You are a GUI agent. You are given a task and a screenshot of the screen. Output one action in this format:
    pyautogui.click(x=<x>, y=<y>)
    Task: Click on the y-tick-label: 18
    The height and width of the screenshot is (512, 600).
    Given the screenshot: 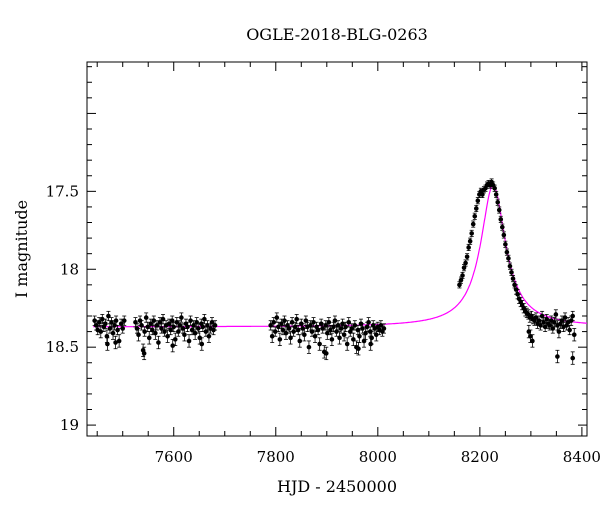 What is the action you would take?
    pyautogui.click(x=69, y=269)
    